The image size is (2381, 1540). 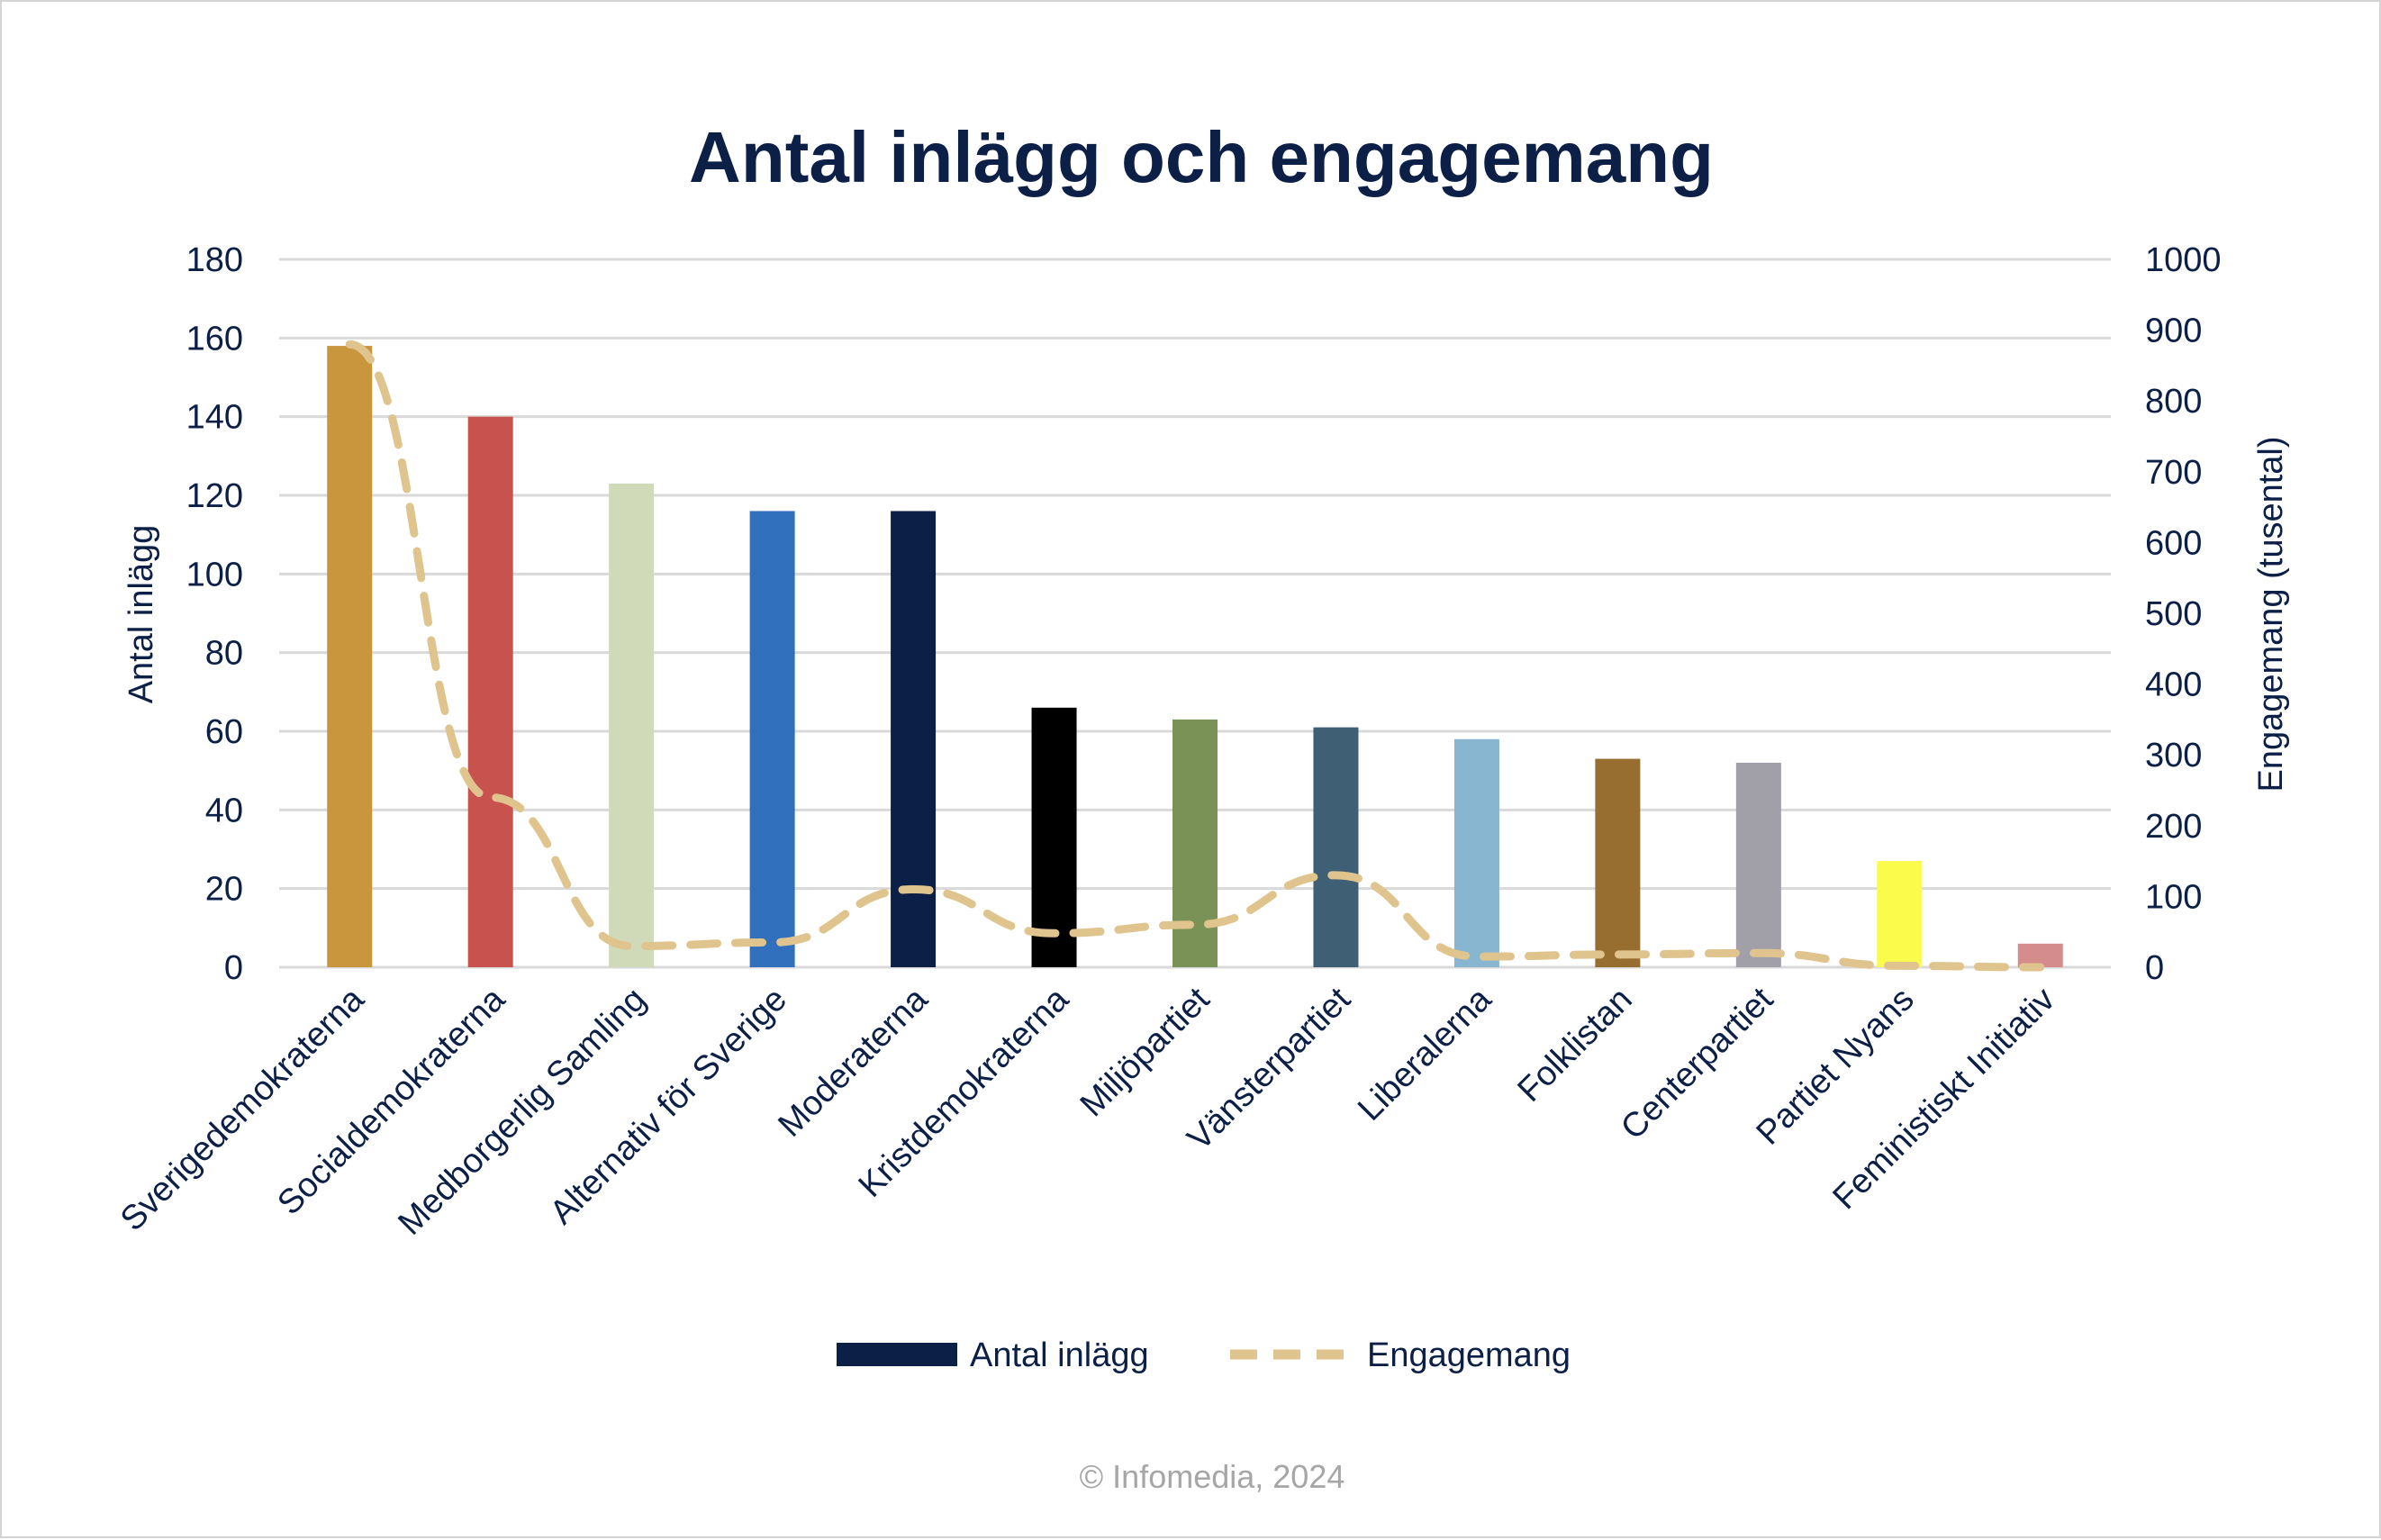 What do you see at coordinates (1469, 1355) in the screenshot?
I see `legend-label-engagemang: Engagemang` at bounding box center [1469, 1355].